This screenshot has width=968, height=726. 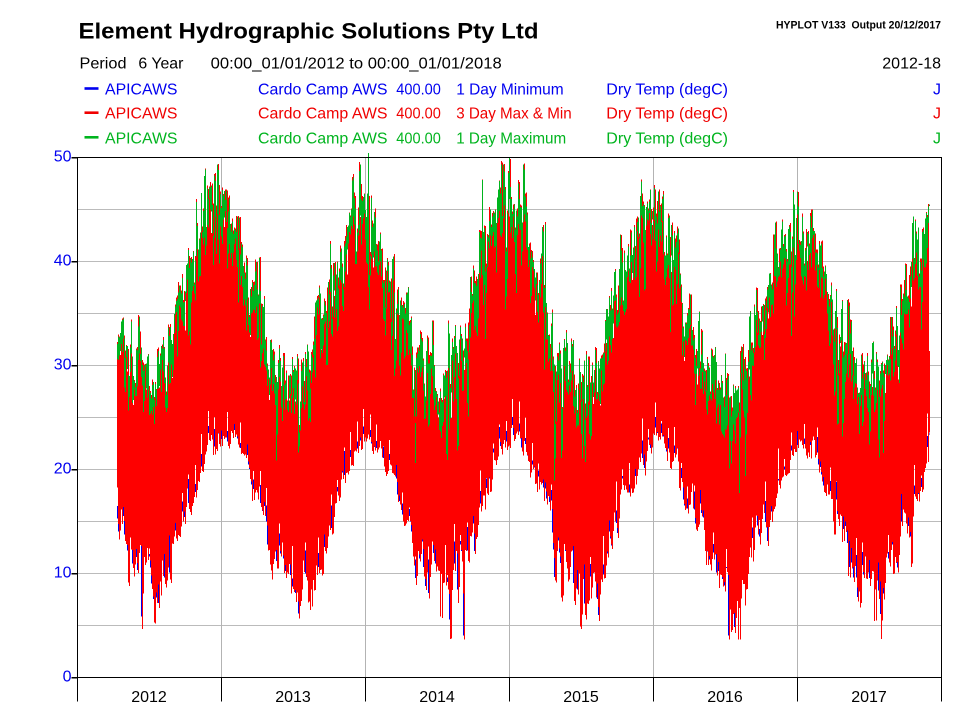 What do you see at coordinates (511, 138) in the screenshot?
I see `svg-text: 1 Day Maximum` at bounding box center [511, 138].